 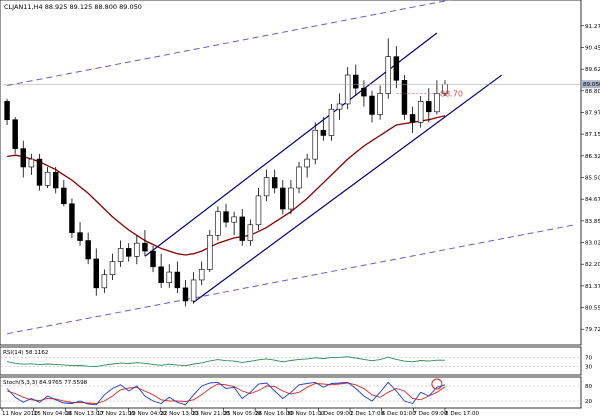 I want to click on y-tick-label: 82.200, so click(x=592, y=265).